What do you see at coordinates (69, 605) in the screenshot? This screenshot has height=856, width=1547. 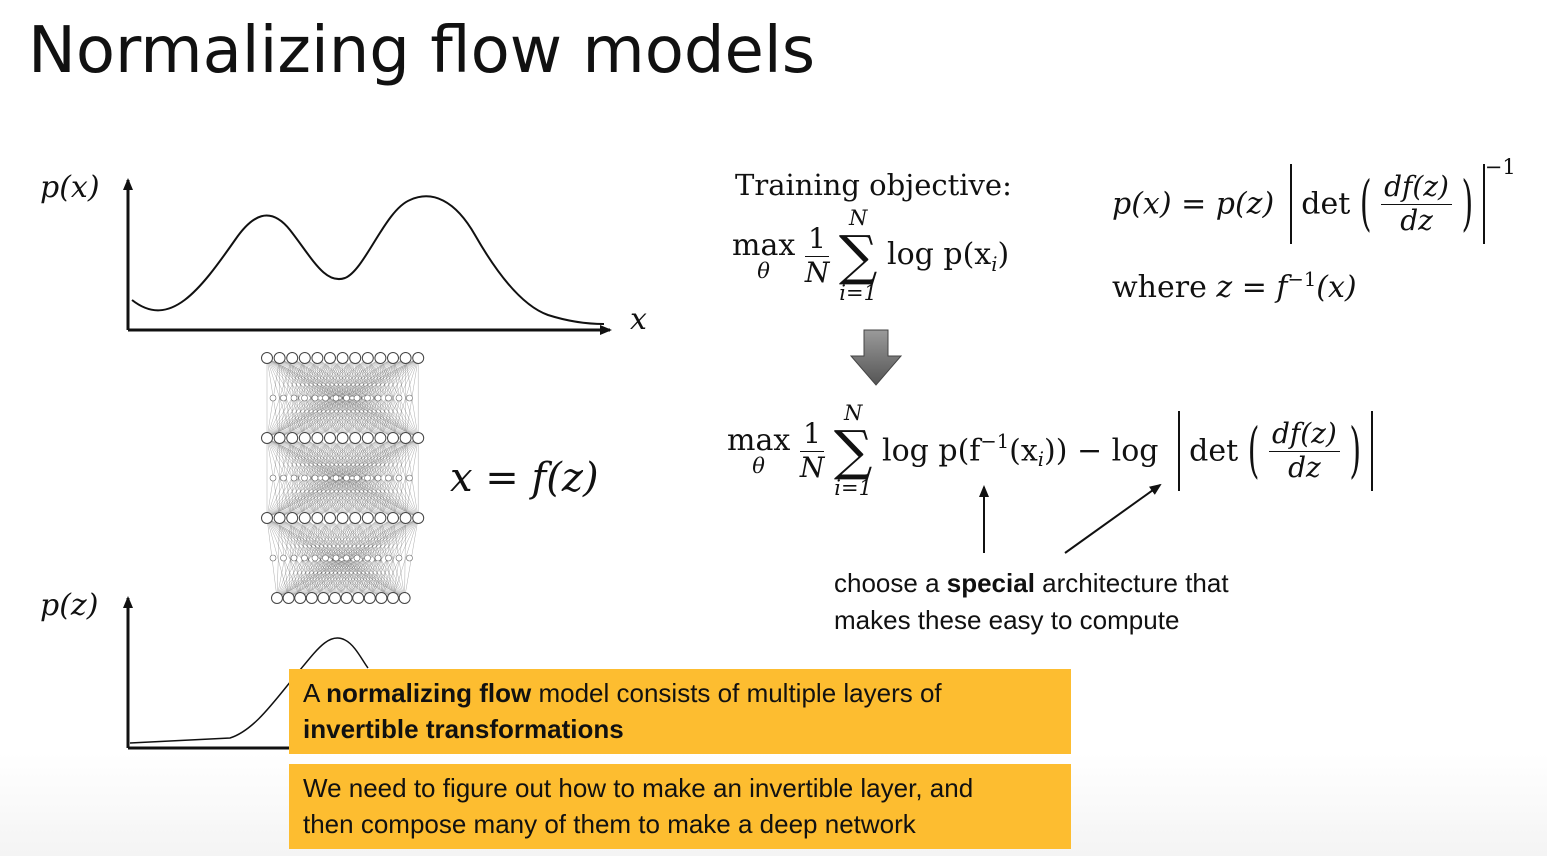 I see `pz-axis-label: p(z)` at bounding box center [69, 605].